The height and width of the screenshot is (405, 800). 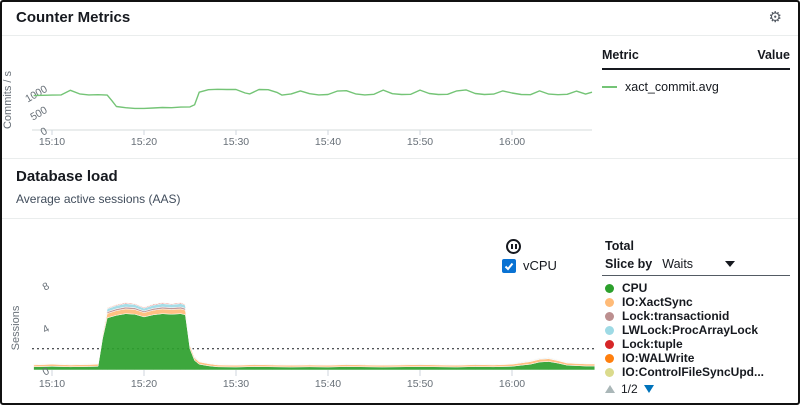 What do you see at coordinates (676, 316) in the screenshot?
I see `legend-label: Lock:transactionid` at bounding box center [676, 316].